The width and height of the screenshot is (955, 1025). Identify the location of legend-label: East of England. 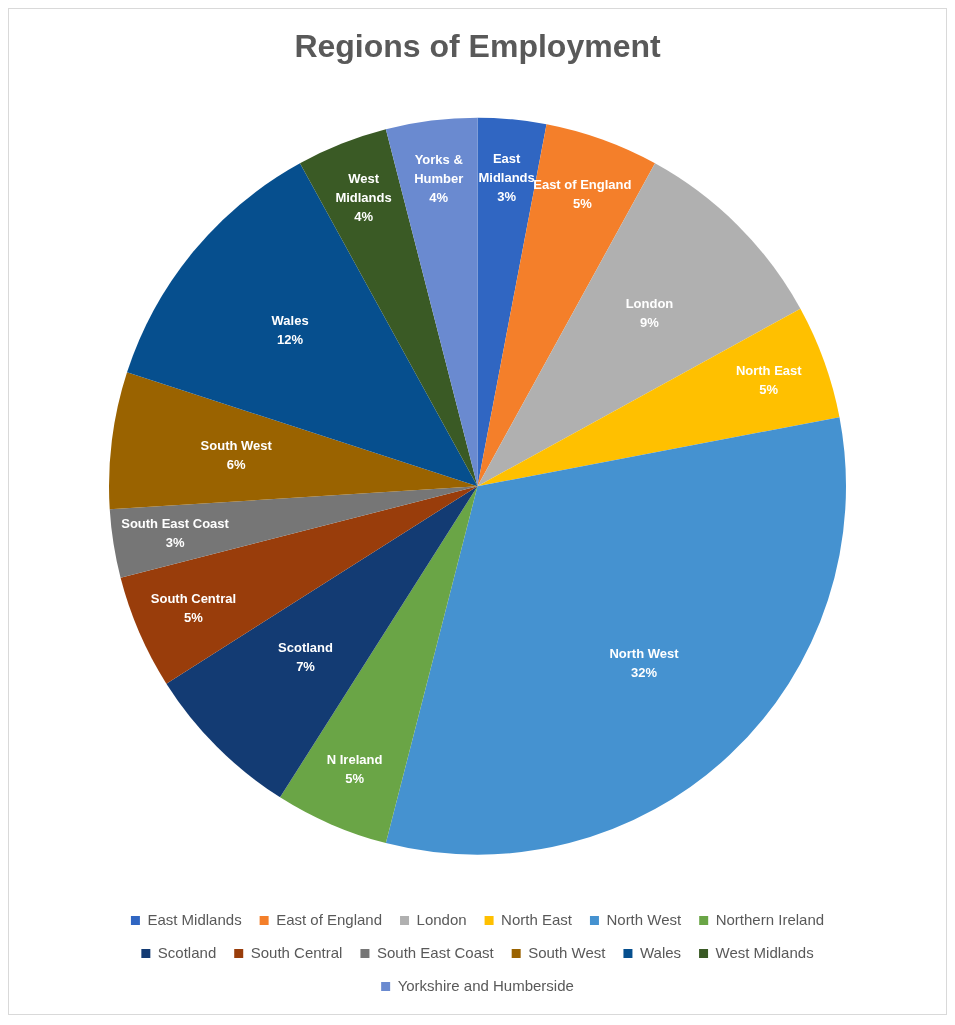
(329, 919).